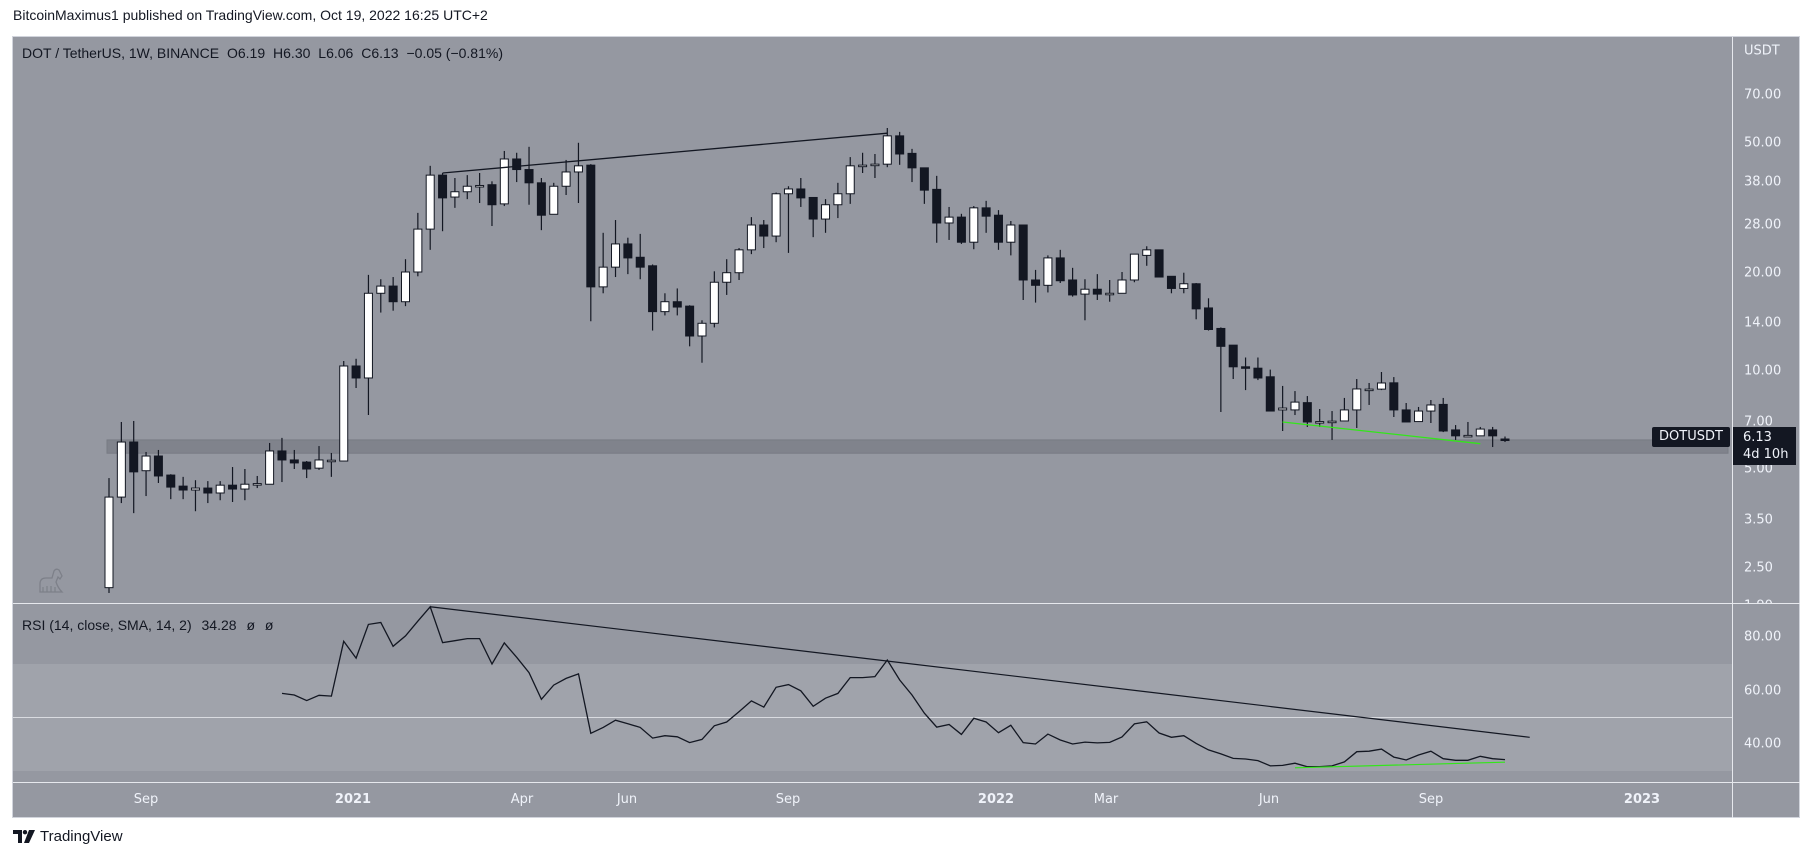 The image size is (1814, 861). What do you see at coordinates (68, 836) in the screenshot?
I see `tradingview-footer: TradingView` at bounding box center [68, 836].